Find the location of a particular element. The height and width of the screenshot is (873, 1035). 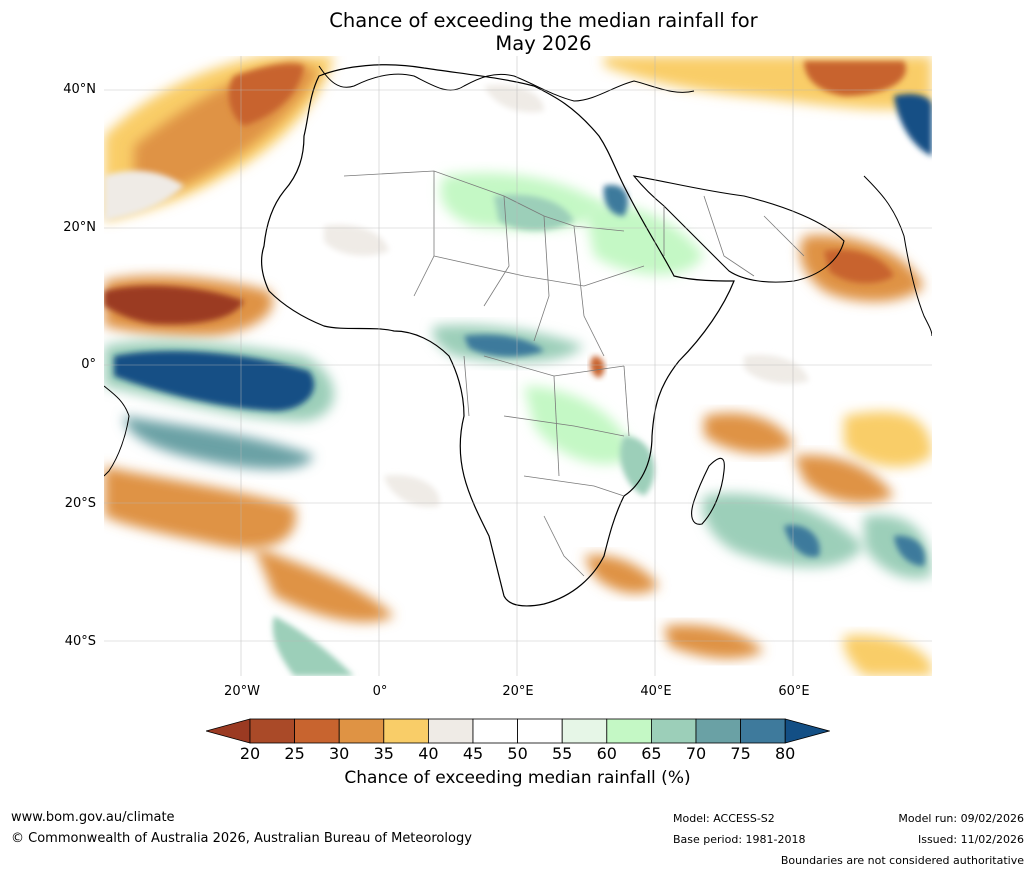

colorbar-tick-label: 80 is located at coordinates (785, 753).